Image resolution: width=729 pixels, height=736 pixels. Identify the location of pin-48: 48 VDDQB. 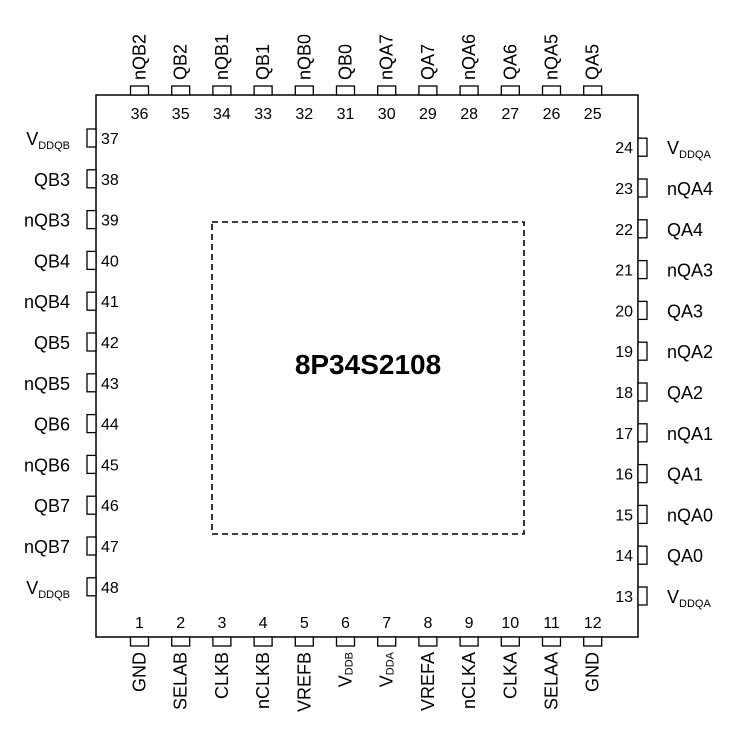
(72, 589).